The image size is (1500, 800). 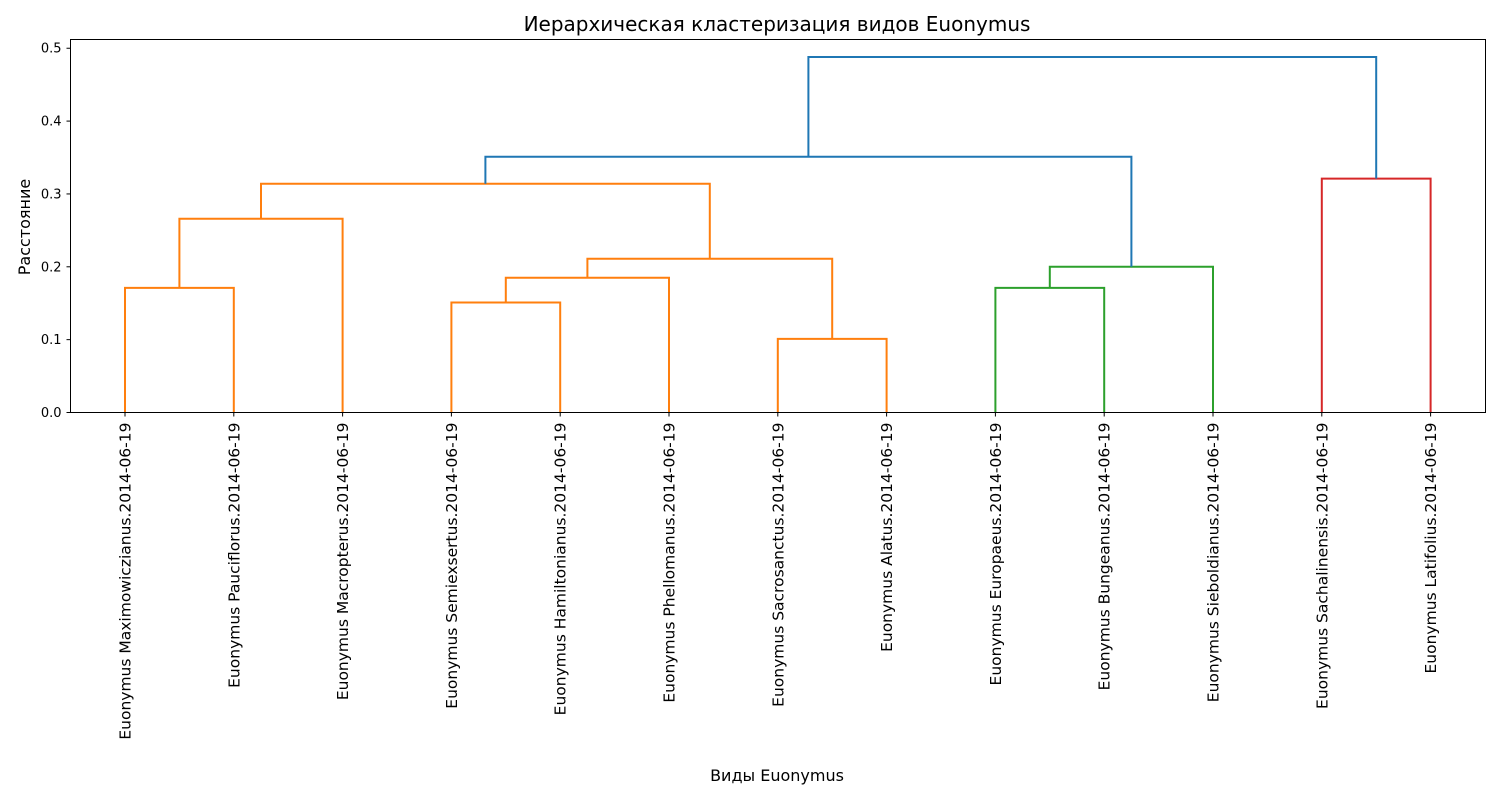 What do you see at coordinates (887, 537) in the screenshot?
I see `leaf-label: Euonymus Alatus.2014-06-19` at bounding box center [887, 537].